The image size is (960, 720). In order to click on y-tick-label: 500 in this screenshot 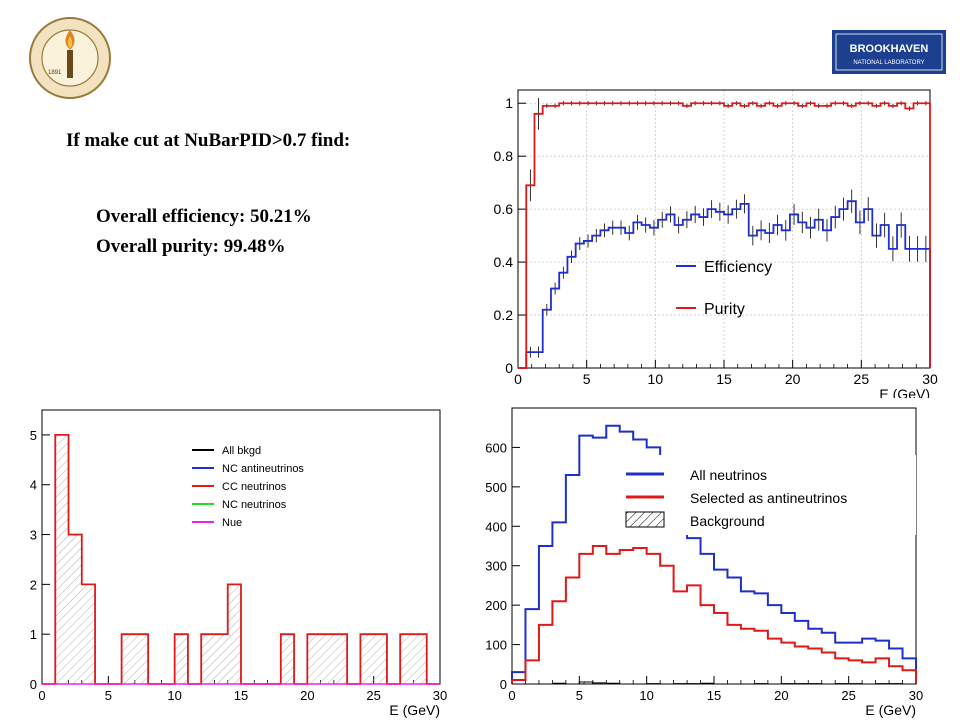, I will do `click(496, 487)`.